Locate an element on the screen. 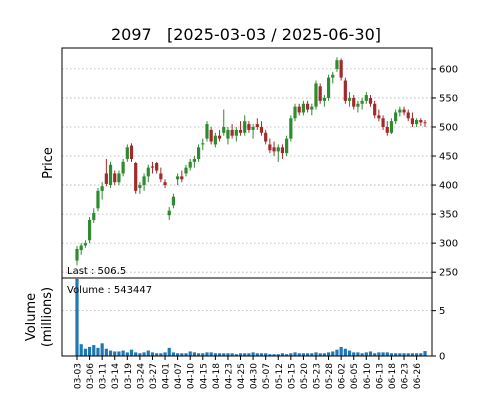 The width and height of the screenshot is (480, 400). x-tick-label: 03-24 is located at coordinates (141, 376).